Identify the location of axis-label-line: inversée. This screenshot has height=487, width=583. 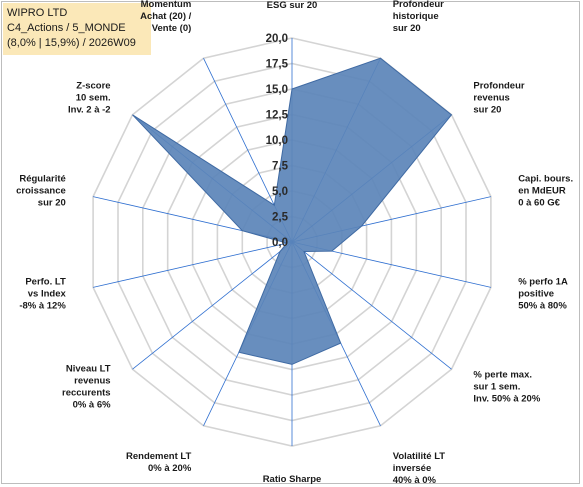
(412, 468).